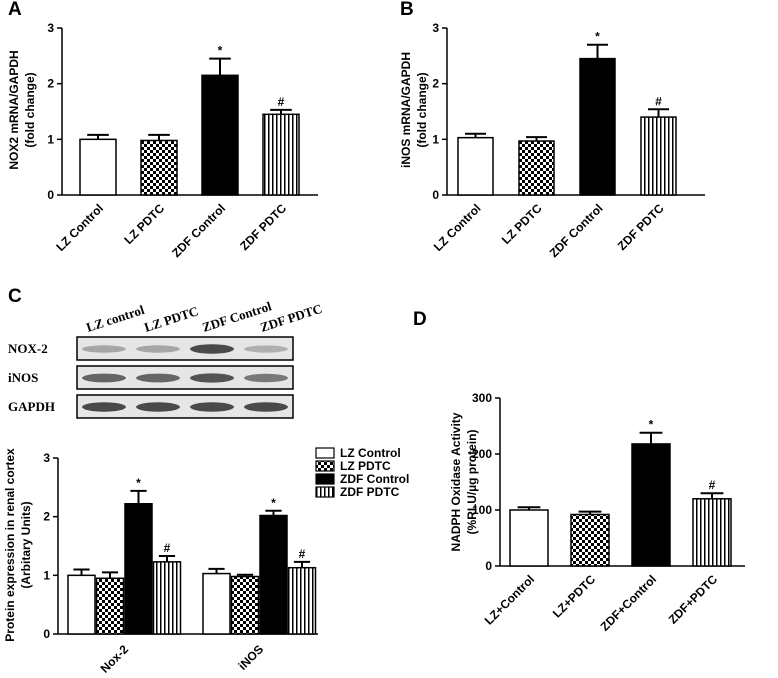  Describe the element at coordinates (250, 657) in the screenshot. I see `x-tick-label: iNOS` at that location.